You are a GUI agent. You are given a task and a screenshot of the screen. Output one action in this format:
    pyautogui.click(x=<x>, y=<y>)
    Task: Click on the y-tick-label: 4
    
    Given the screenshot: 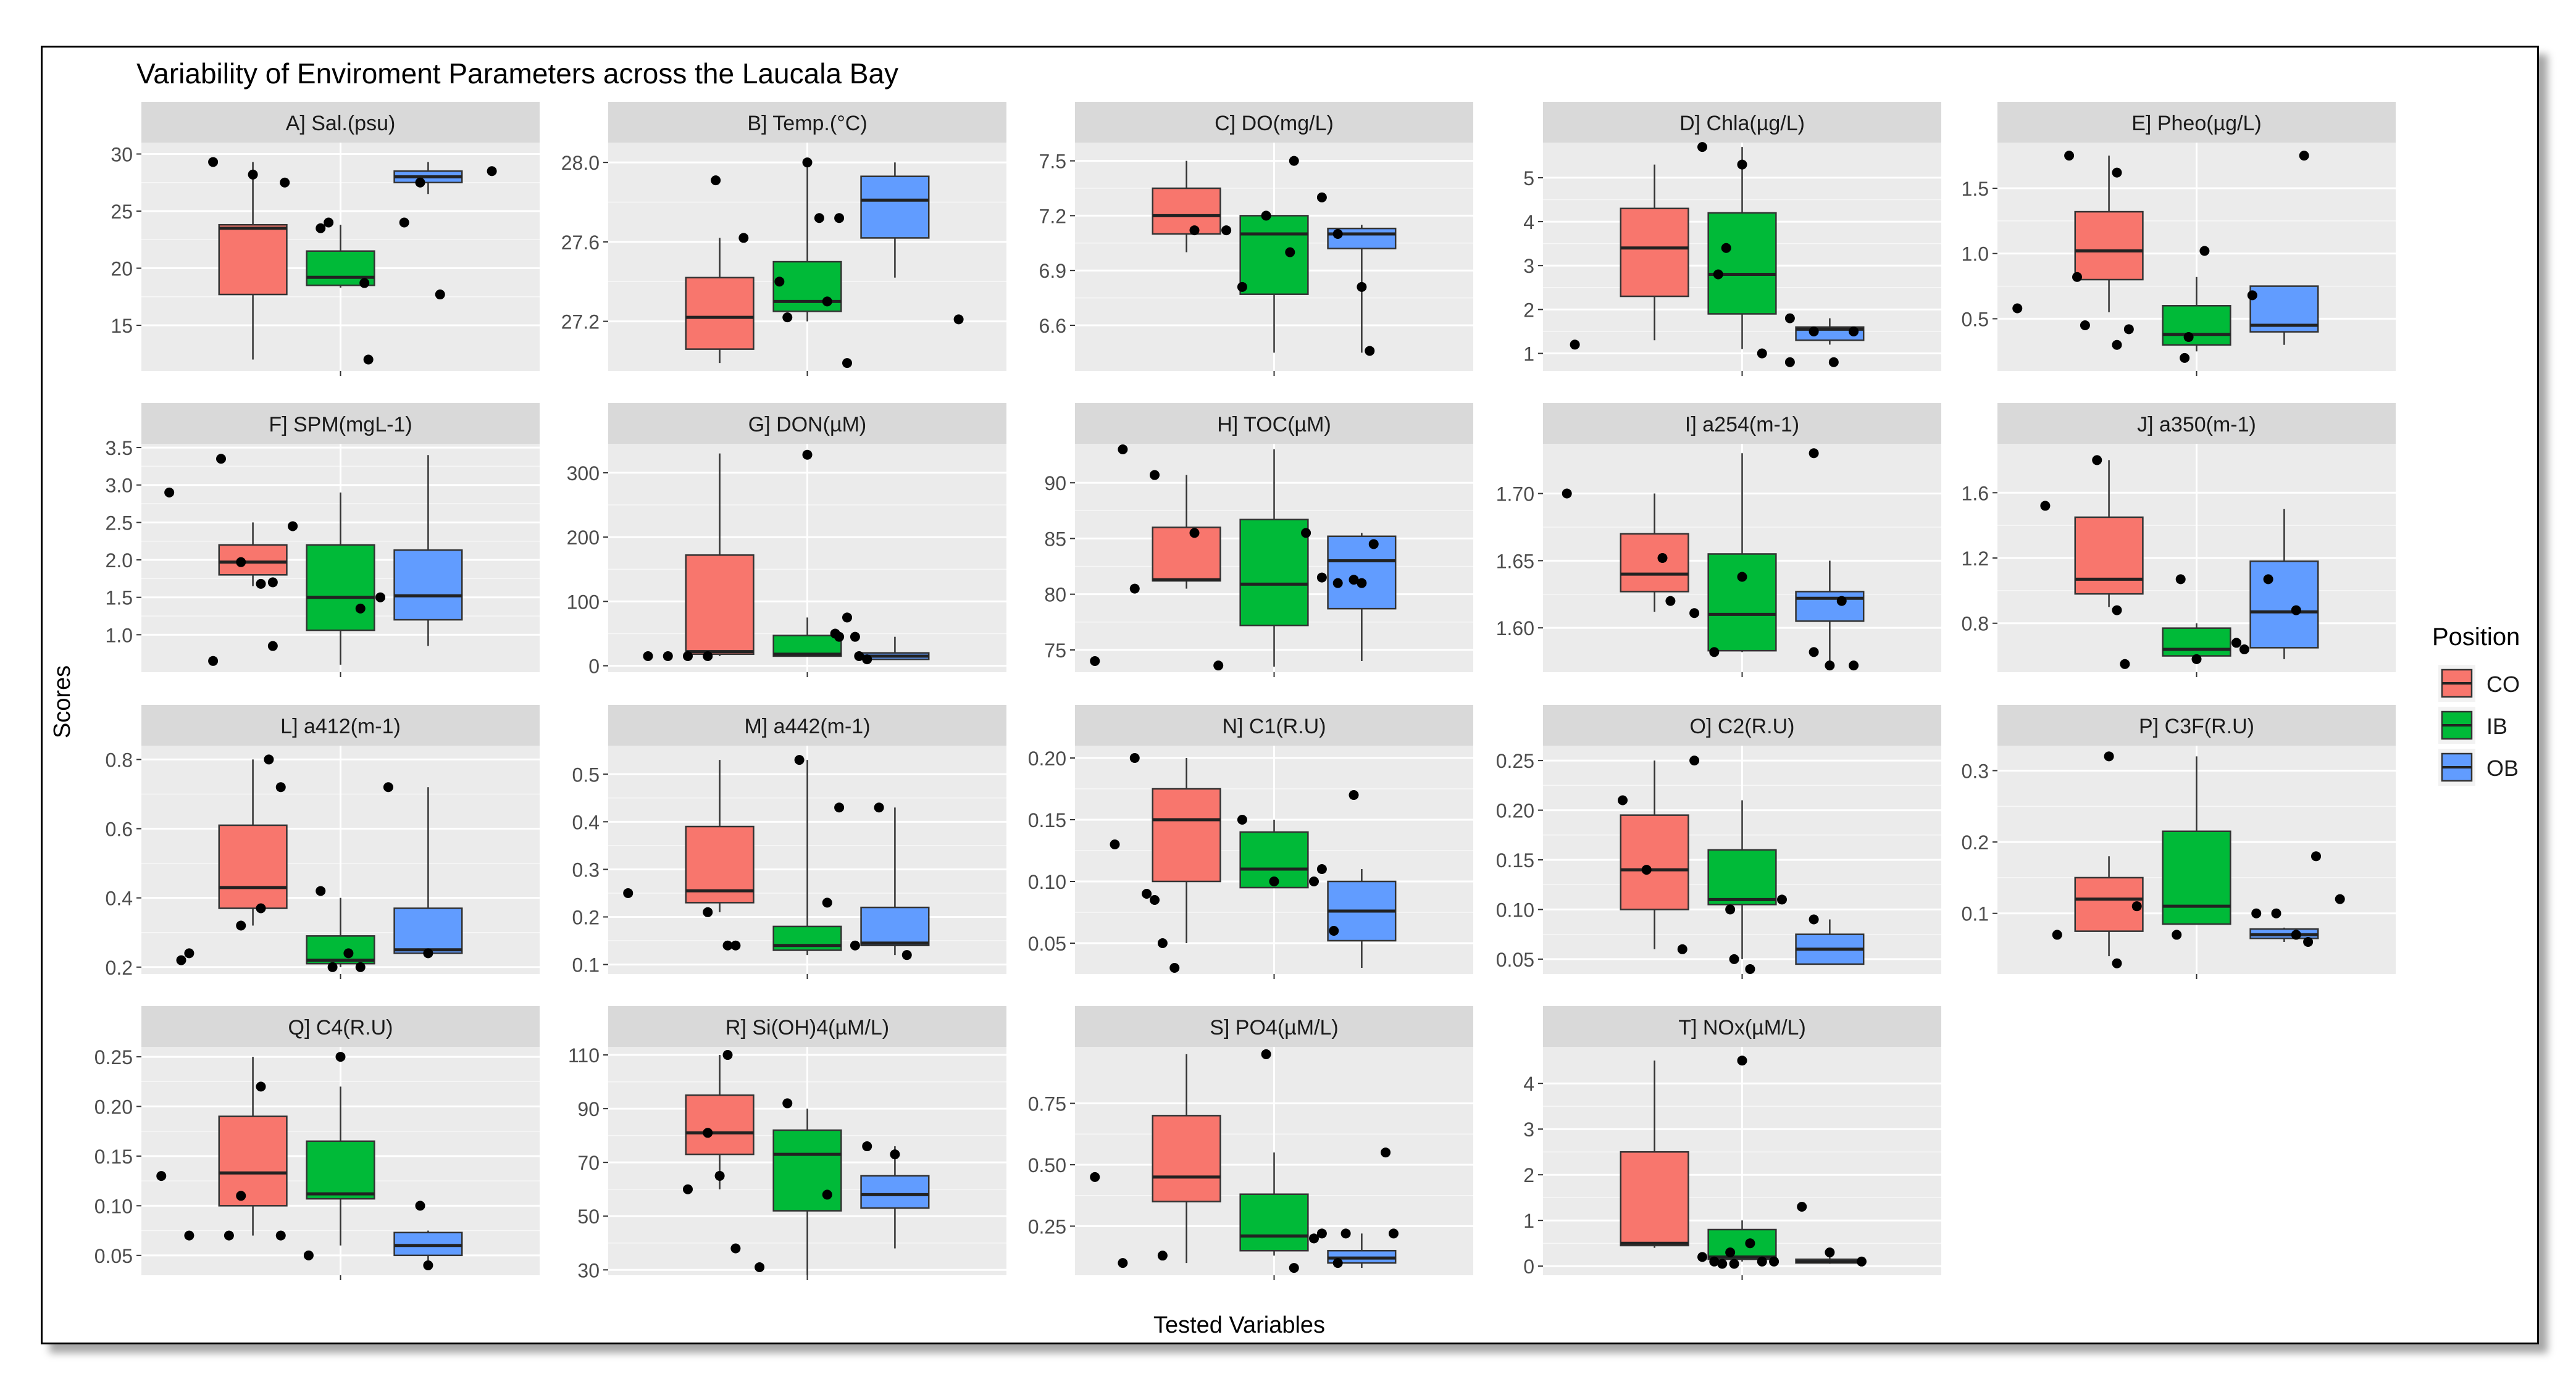 What is the action you would take?
    pyautogui.click(x=1529, y=1084)
    